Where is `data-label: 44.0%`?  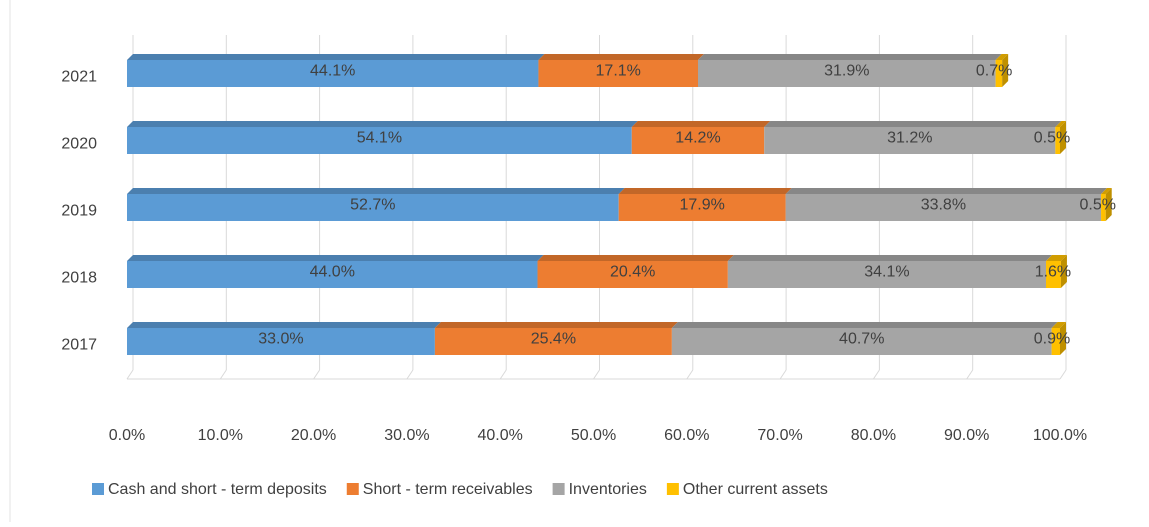 data-label: 44.0% is located at coordinates (332, 272).